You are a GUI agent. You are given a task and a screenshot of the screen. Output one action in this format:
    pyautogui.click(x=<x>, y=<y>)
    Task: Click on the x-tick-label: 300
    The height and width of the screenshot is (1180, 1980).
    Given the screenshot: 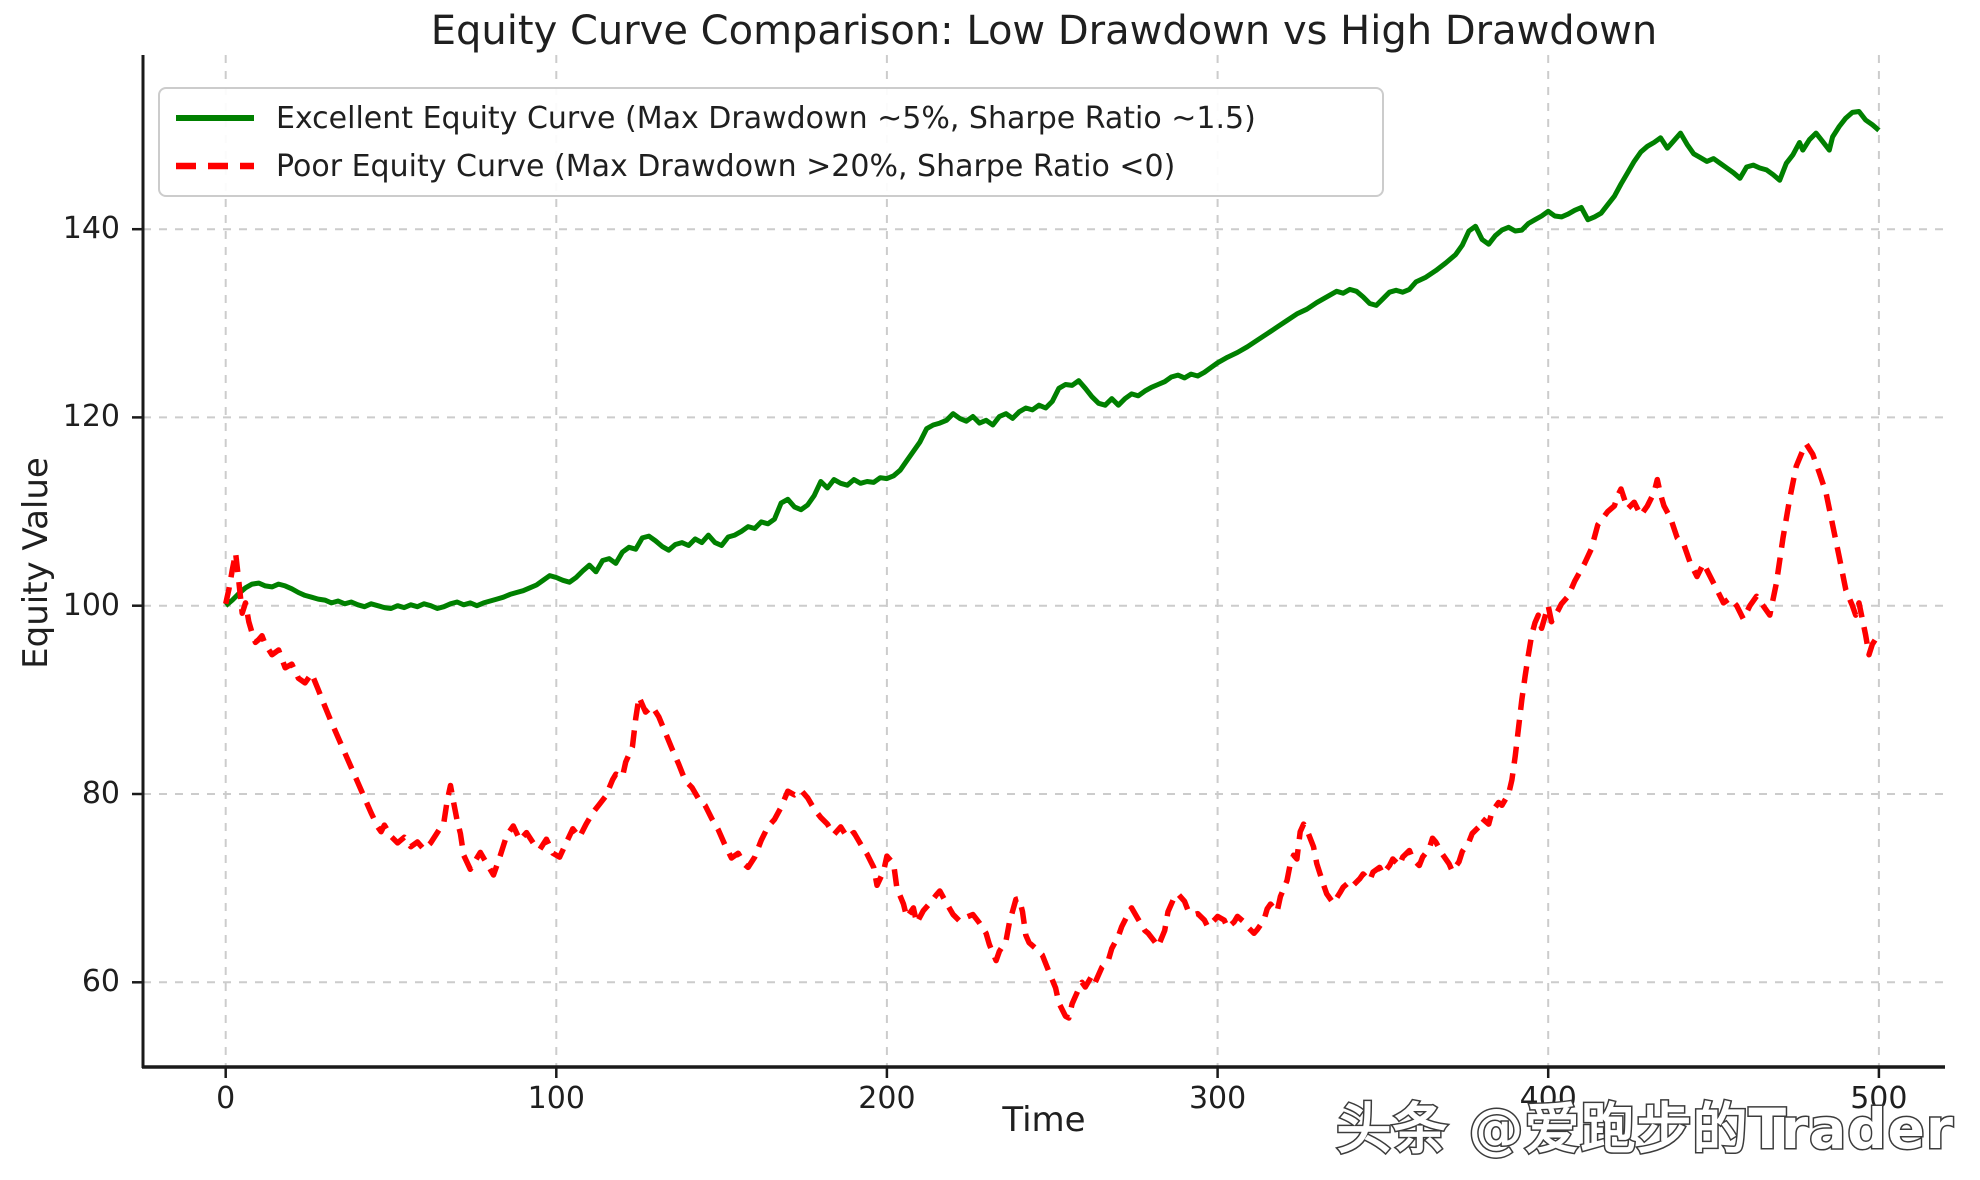 What is the action you would take?
    pyautogui.click(x=1217, y=1098)
    